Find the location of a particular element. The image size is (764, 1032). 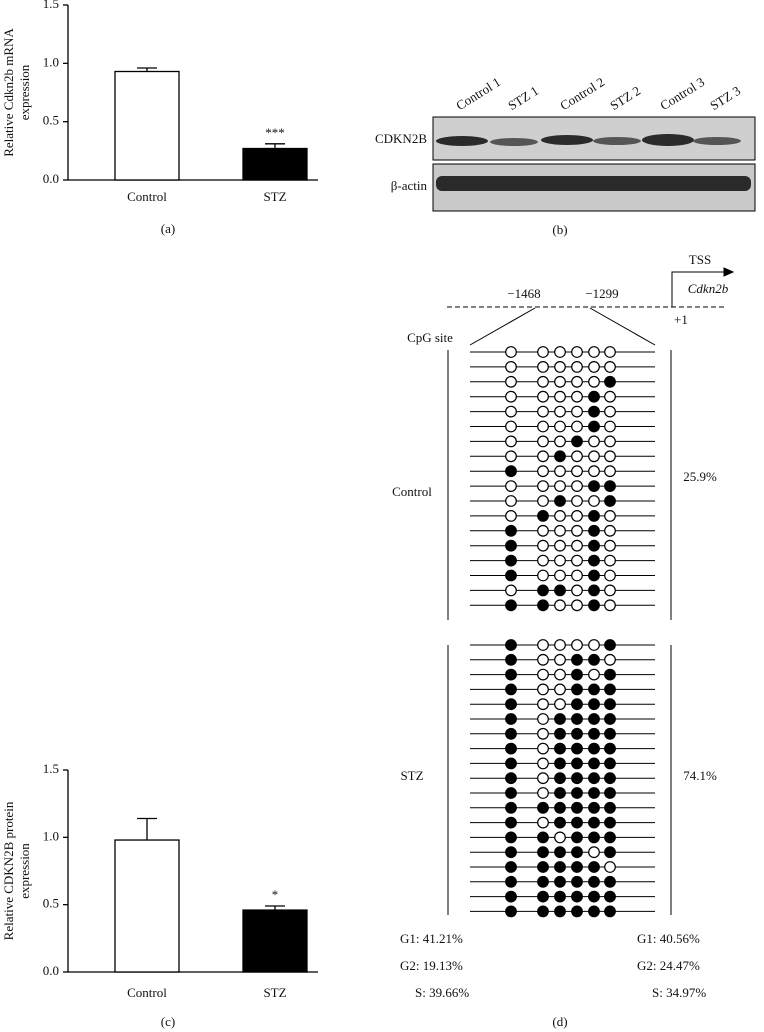

lane-label: STZ 1 is located at coordinates (523, 98).